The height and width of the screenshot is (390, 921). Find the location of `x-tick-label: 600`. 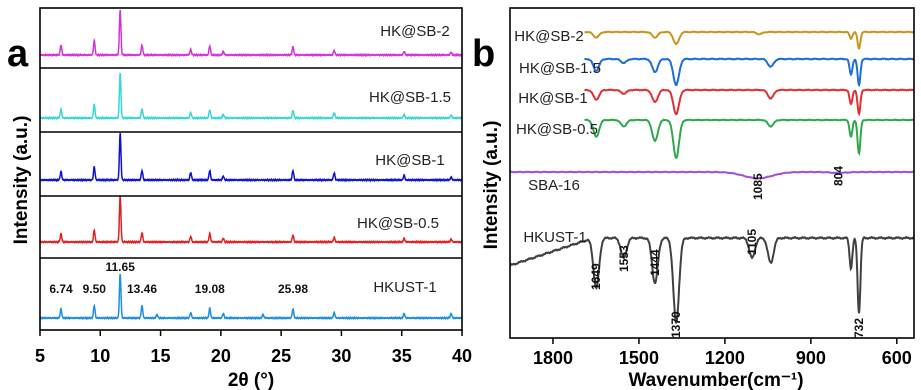

x-tick-label: 600 is located at coordinates (897, 358).